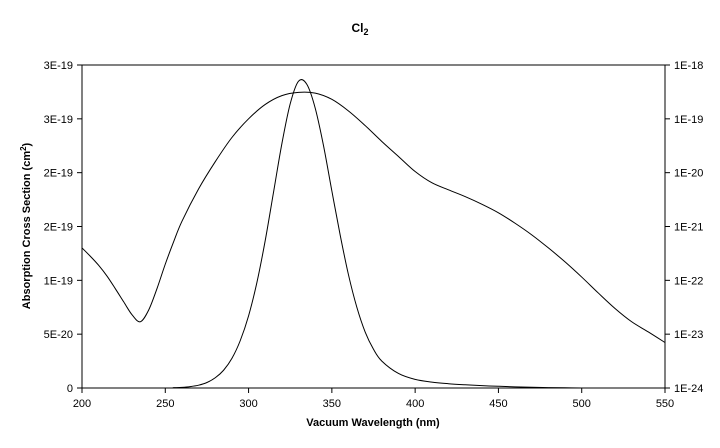  Describe the element at coordinates (373, 399) in the screenshot. I see `x-axis-ticks: 200 250 300 350 400 450 500 550` at that location.